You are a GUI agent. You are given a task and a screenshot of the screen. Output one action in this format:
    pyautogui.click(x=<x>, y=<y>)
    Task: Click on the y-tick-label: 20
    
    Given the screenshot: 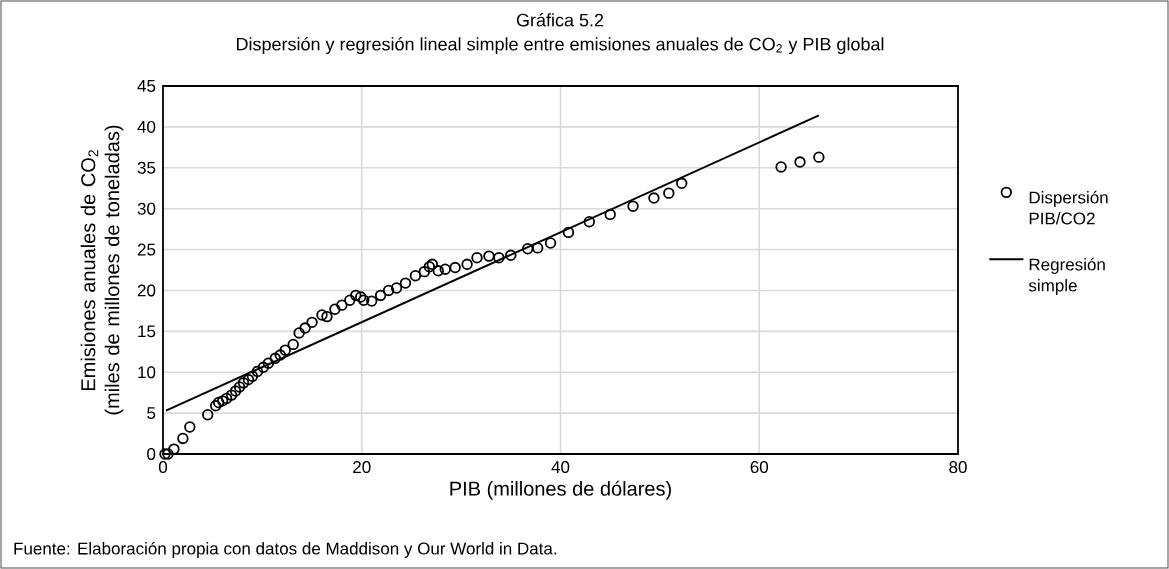 What is the action you would take?
    pyautogui.click(x=146, y=290)
    